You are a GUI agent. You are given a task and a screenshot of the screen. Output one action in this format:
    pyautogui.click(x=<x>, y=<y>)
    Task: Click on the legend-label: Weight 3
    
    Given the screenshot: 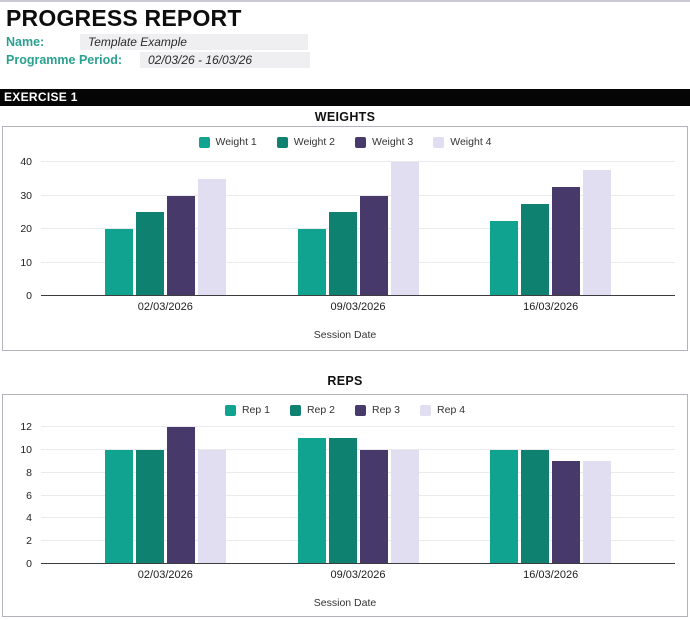 What is the action you would take?
    pyautogui.click(x=393, y=142)
    